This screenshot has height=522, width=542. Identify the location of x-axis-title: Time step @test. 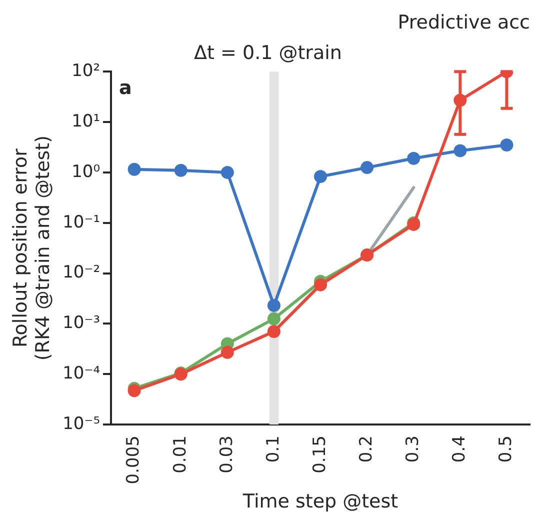
(320, 501).